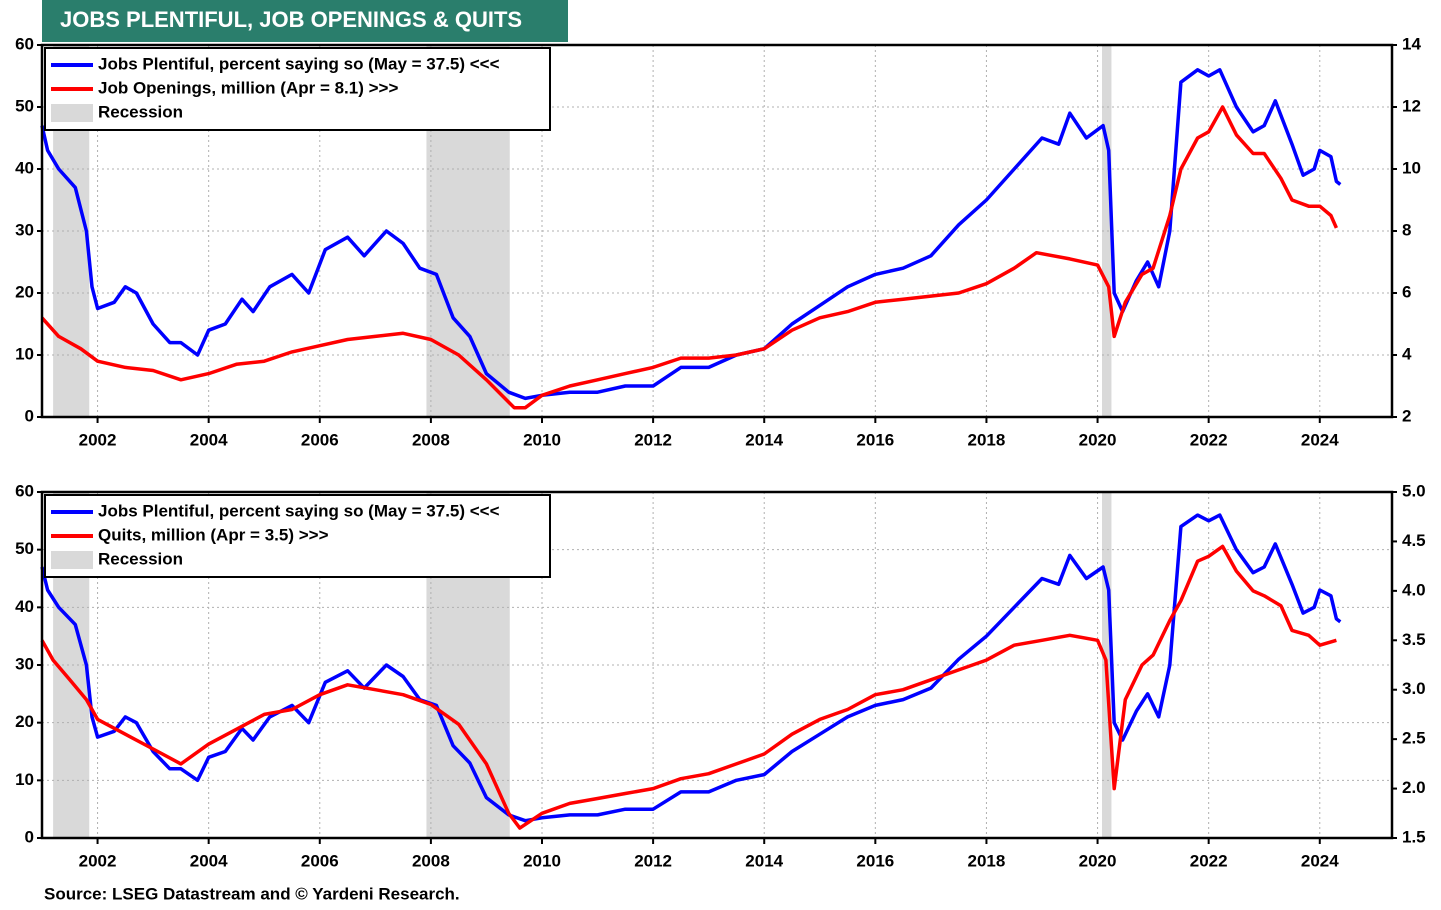 The height and width of the screenshot is (910, 1441). What do you see at coordinates (213, 534) in the screenshot?
I see `legend-label: Quits, million (Apr = 3.5) >>>` at bounding box center [213, 534].